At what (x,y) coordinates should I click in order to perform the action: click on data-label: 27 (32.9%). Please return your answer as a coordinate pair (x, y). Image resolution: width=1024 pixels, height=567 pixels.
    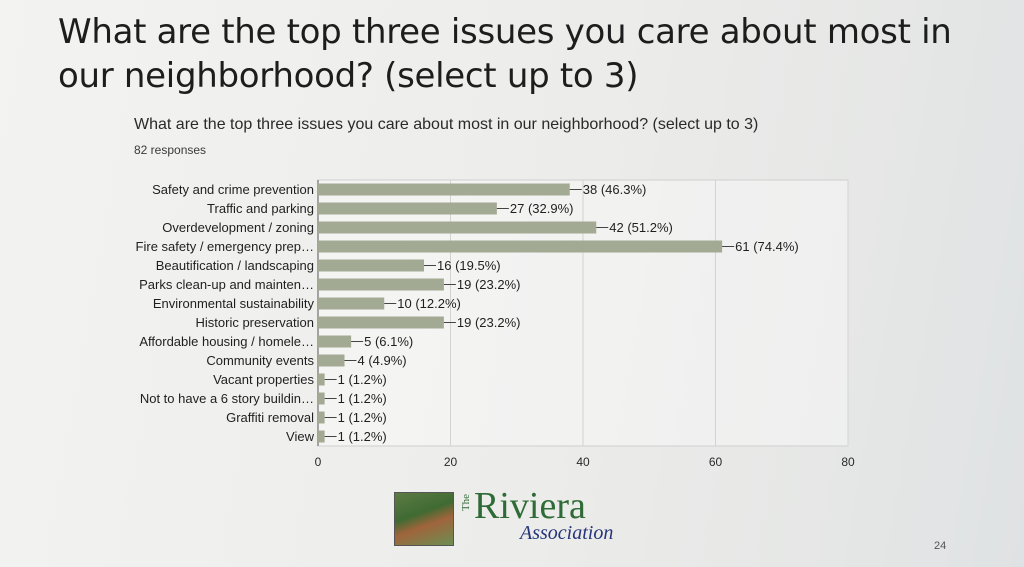
    Looking at the image, I should click on (542, 208).